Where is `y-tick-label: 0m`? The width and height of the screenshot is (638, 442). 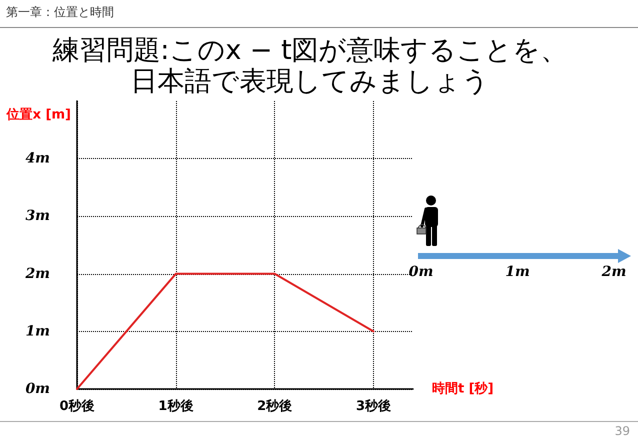 y-tick-label: 0m is located at coordinates (37, 389).